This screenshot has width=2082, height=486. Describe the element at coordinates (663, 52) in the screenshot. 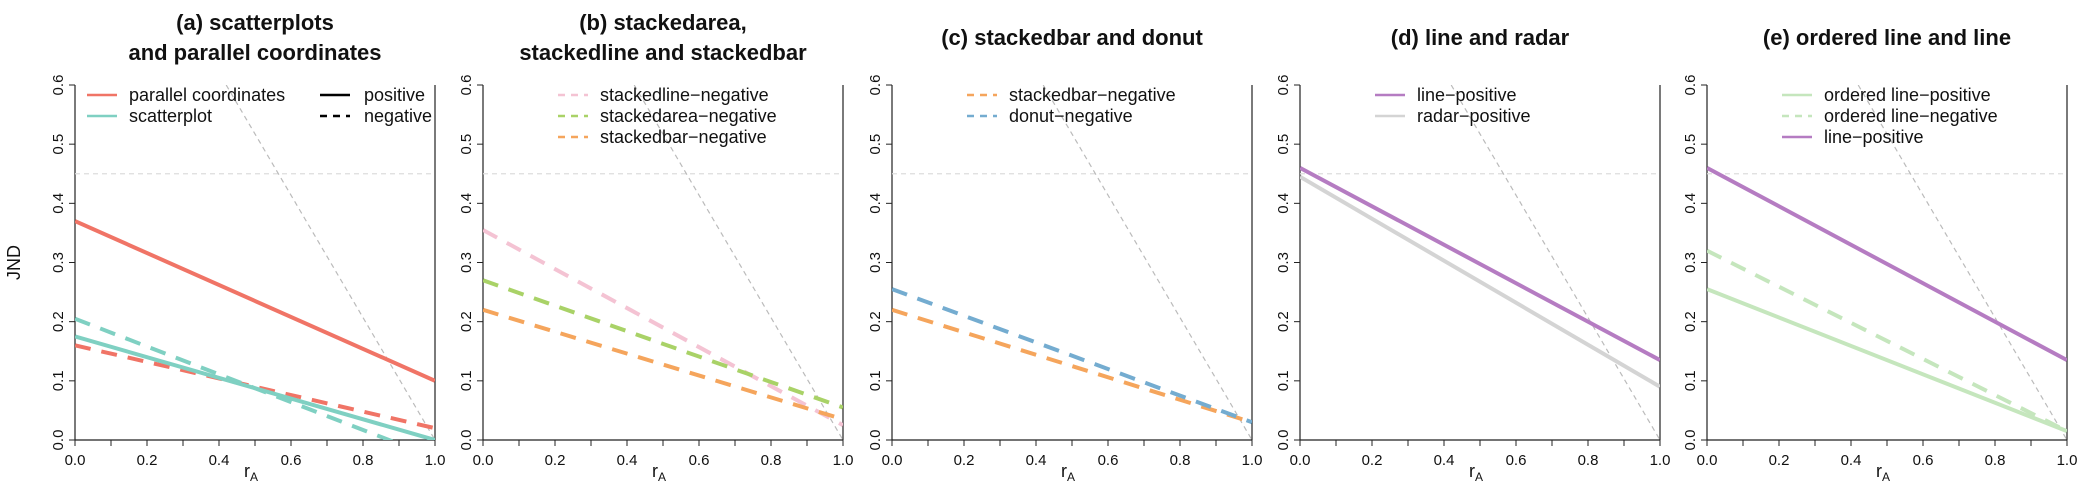

I see `panel-title: stackedline and stackedbar` at that location.